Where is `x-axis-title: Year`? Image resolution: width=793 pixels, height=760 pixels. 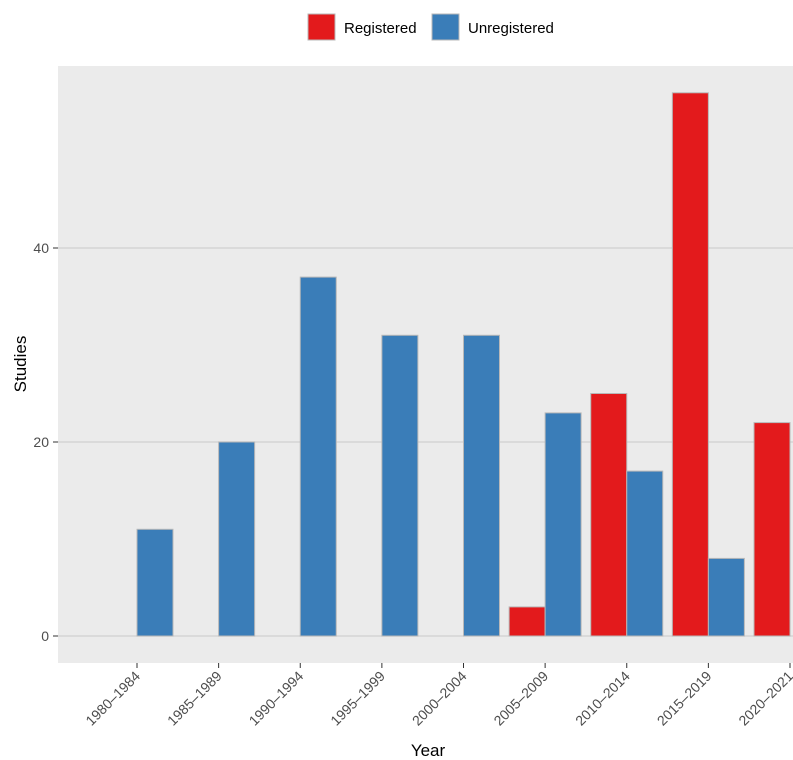
x-axis-title: Year is located at coordinates (428, 750).